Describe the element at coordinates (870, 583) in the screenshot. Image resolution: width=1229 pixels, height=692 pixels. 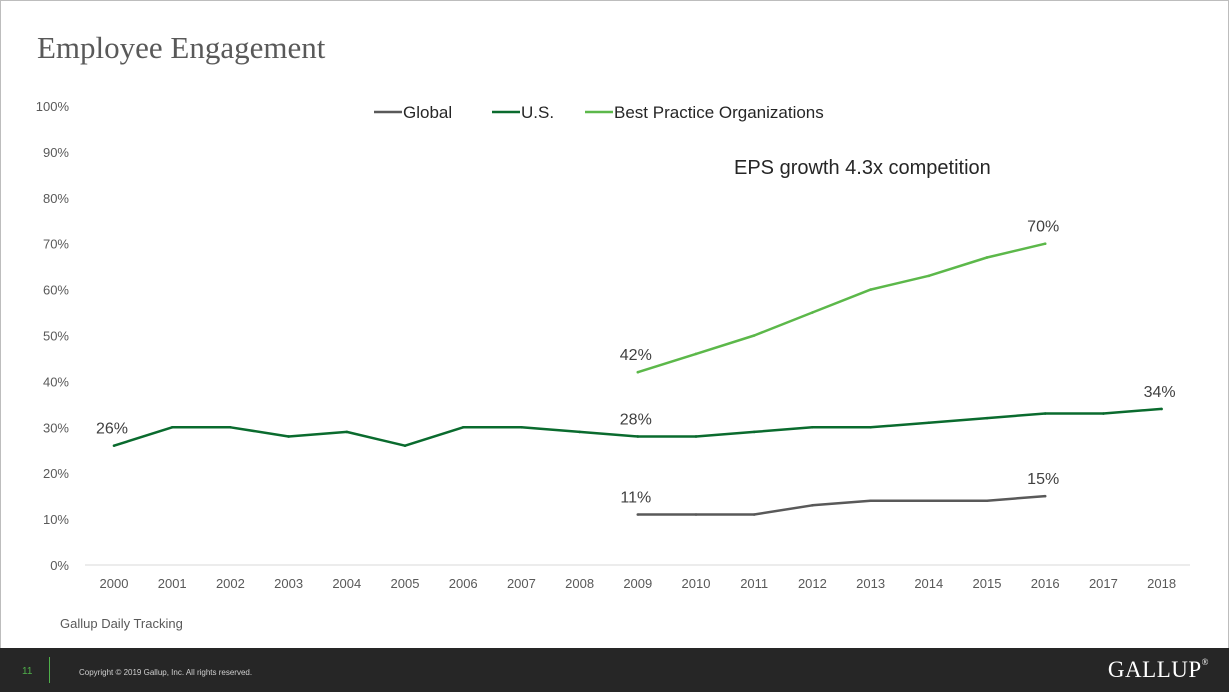
I see `x-tick-label: 2013` at that location.